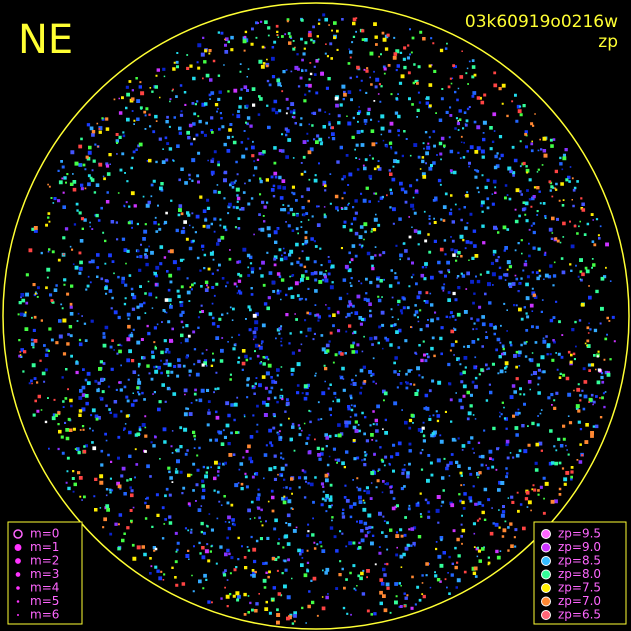 This screenshot has height=631, width=631. I want to click on magnitude-legend-box, so click(45, 573).